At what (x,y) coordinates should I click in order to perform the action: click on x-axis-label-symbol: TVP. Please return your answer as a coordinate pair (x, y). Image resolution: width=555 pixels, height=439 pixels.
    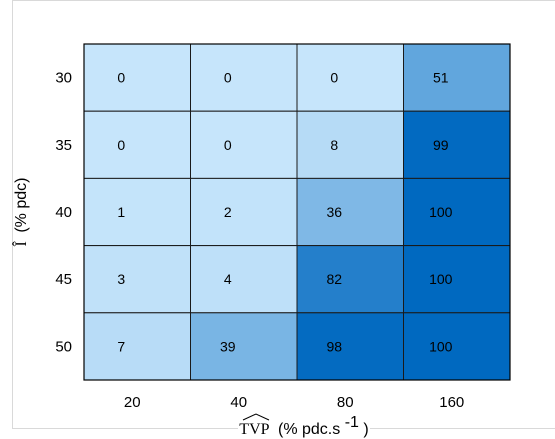
    Looking at the image, I should click on (254, 429).